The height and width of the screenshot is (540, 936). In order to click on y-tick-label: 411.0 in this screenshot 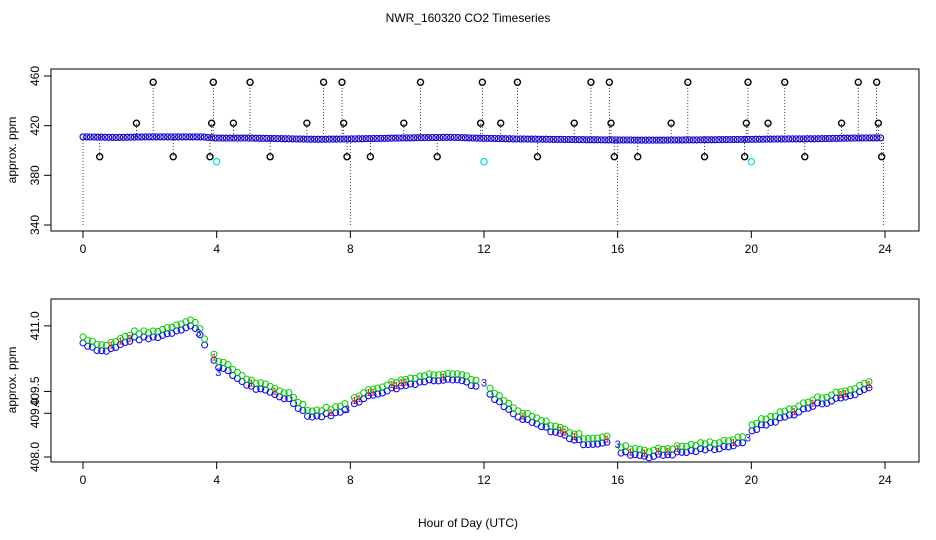, I will do `click(35, 325)`.